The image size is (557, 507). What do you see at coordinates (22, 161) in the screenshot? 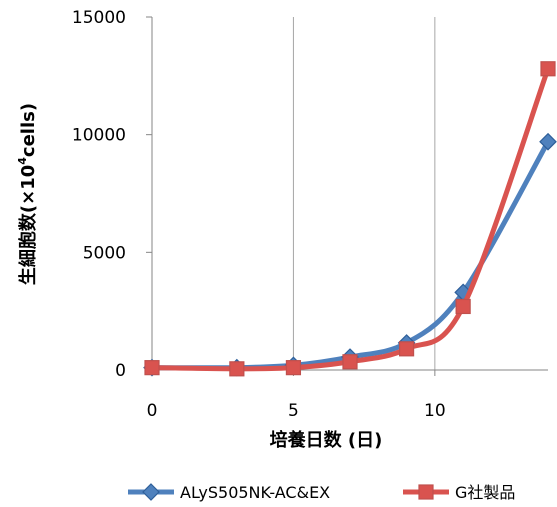
I see `y-axis-title-exponent: 4` at bounding box center [22, 161].